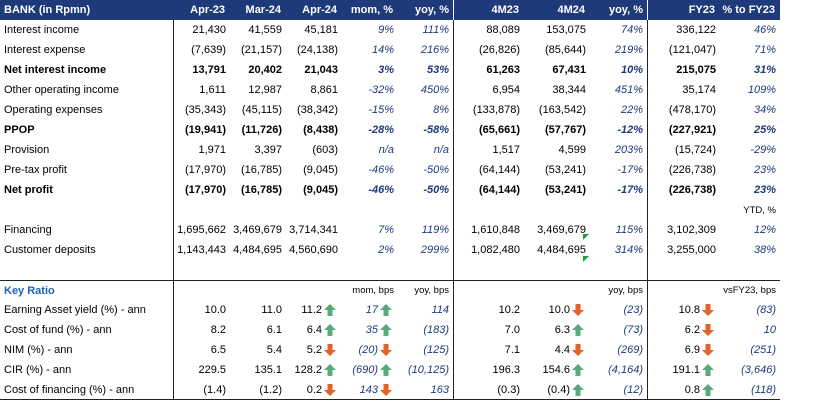  Describe the element at coordinates (370, 310) in the screenshot. I see `ratio-mom: 17` at that location.